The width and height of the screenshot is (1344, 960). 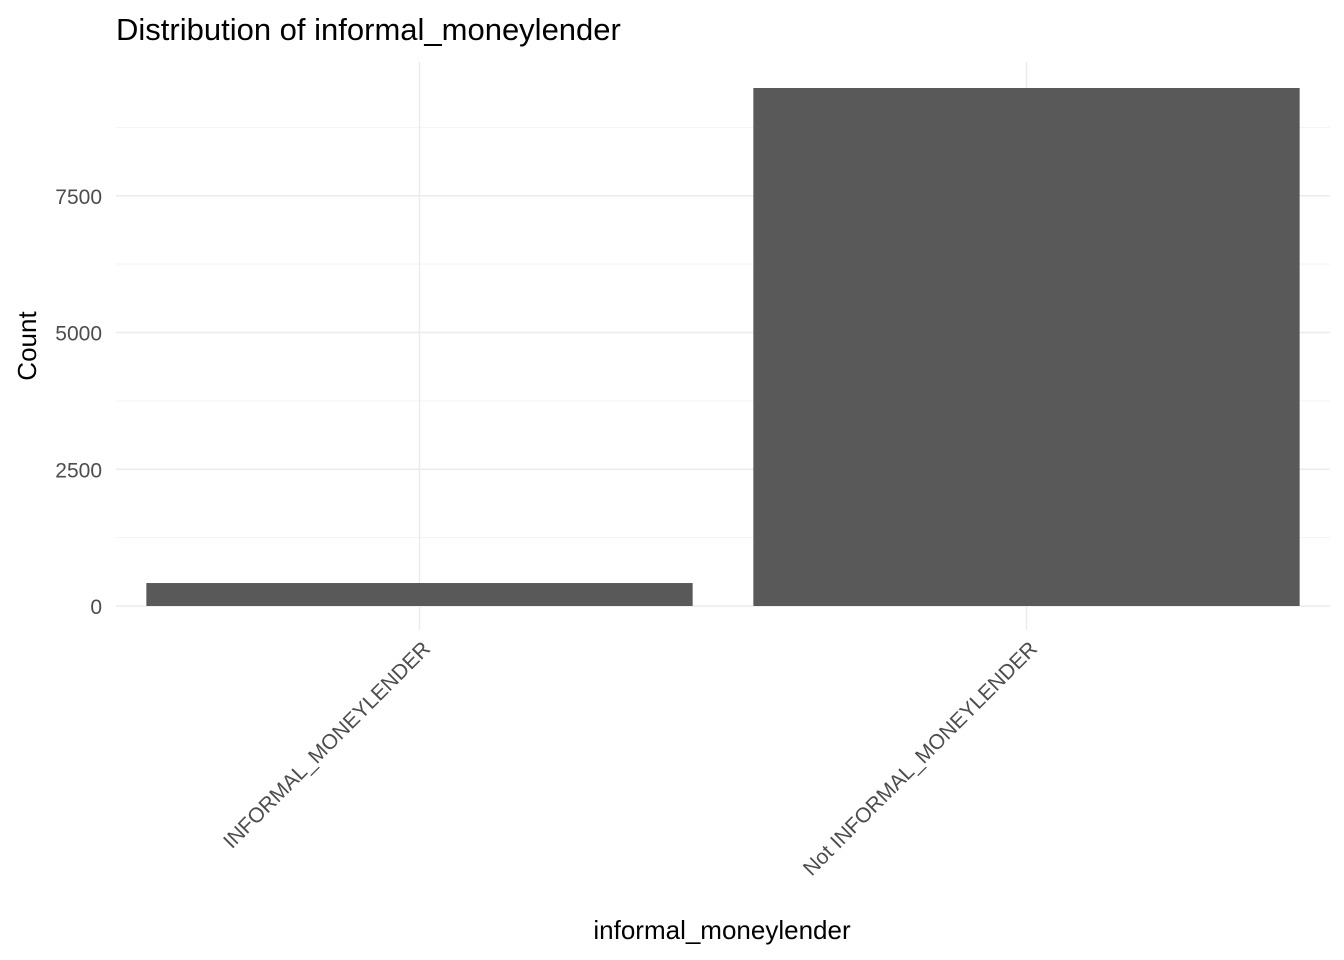 I want to click on x-tick-label: INFORMAL_MONEYLENDER, so click(x=327, y=745).